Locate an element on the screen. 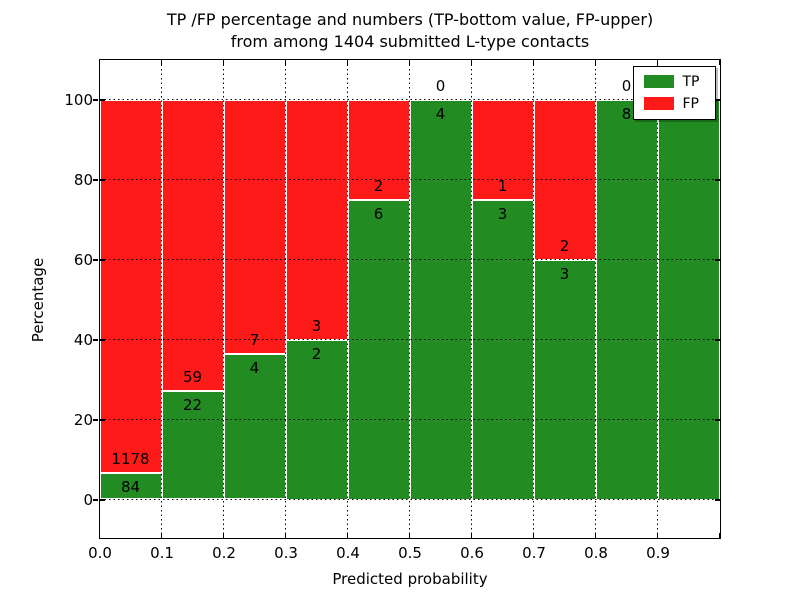  fp-count-label: 59 is located at coordinates (192, 376).